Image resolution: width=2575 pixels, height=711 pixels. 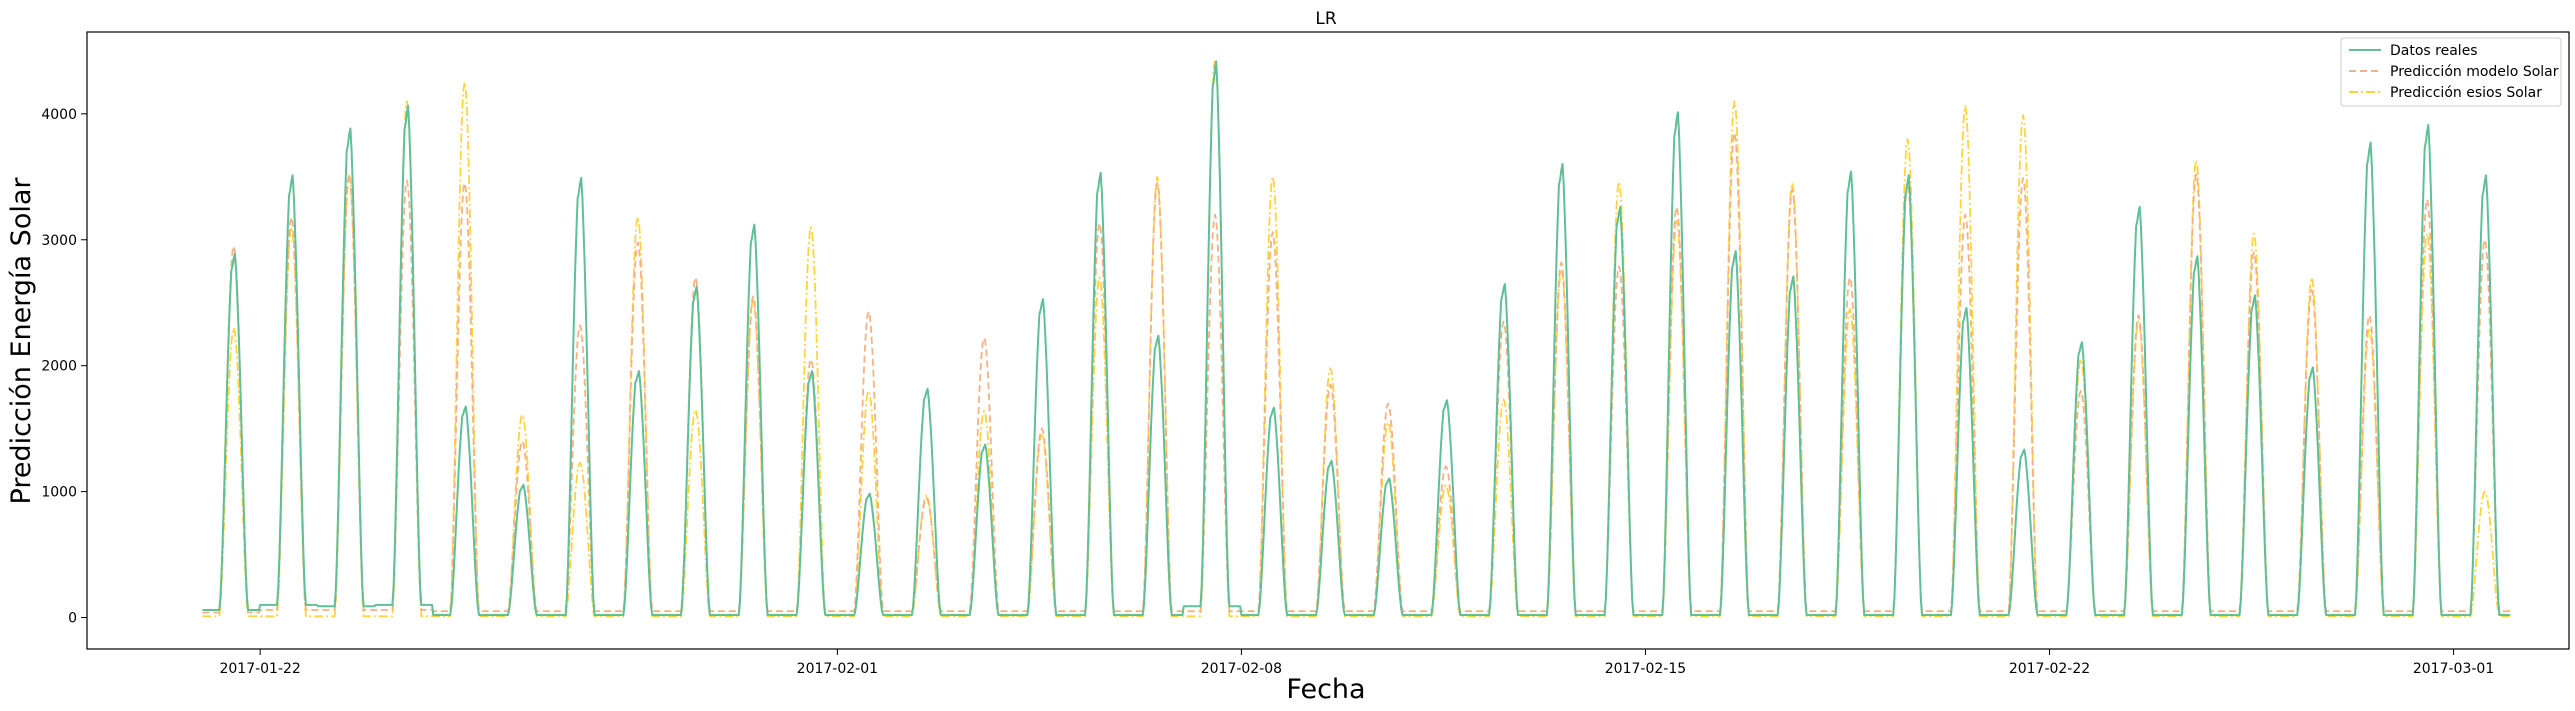 What do you see at coordinates (59, 493) in the screenshot?
I see `y-tick-label: 1000` at bounding box center [59, 493].